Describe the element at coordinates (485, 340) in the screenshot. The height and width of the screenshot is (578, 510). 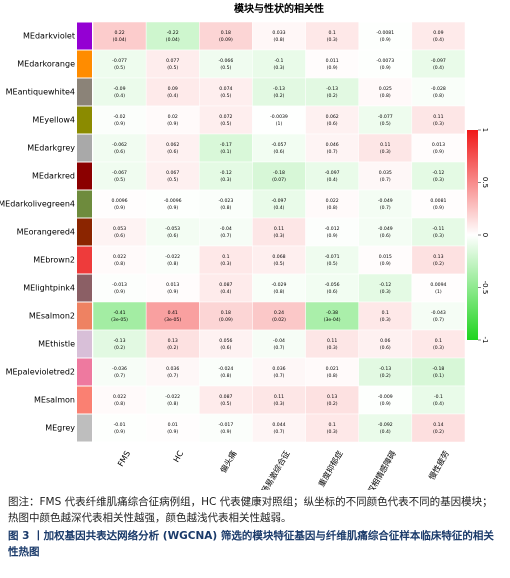
I see `colorbar-tick-label: -1` at that location.